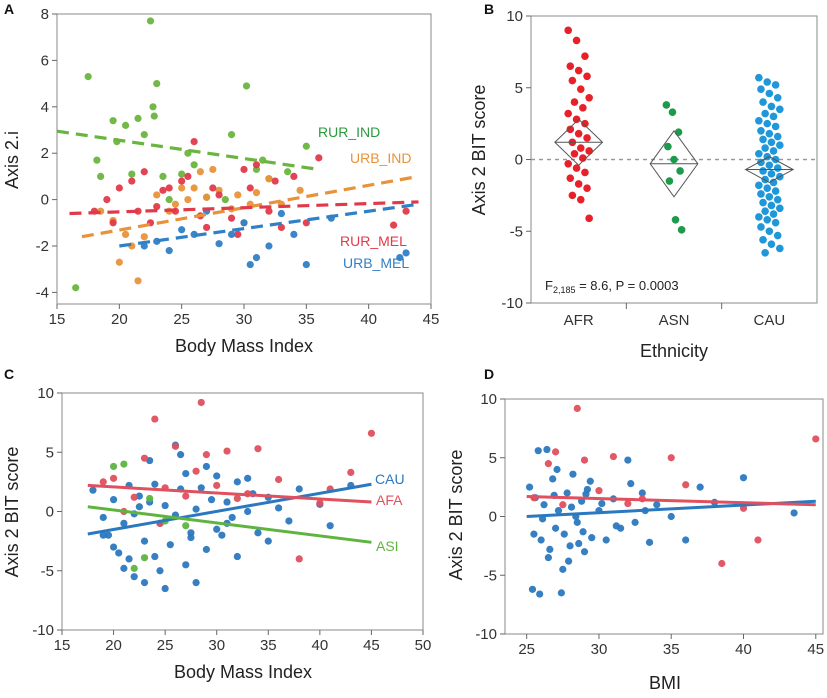  I want to click on legend-urb-ind: URB_IND, so click(380, 158).